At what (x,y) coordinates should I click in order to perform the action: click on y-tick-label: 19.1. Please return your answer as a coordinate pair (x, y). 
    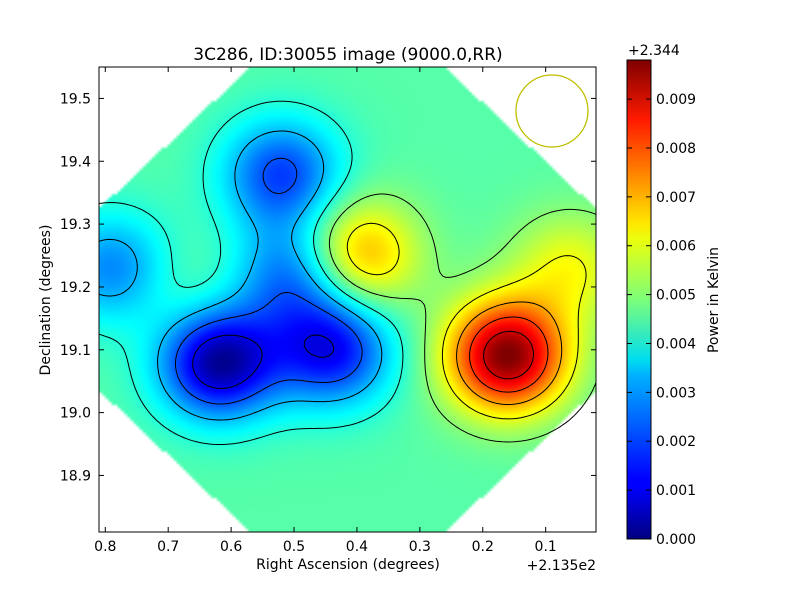
    Looking at the image, I should click on (75, 351).